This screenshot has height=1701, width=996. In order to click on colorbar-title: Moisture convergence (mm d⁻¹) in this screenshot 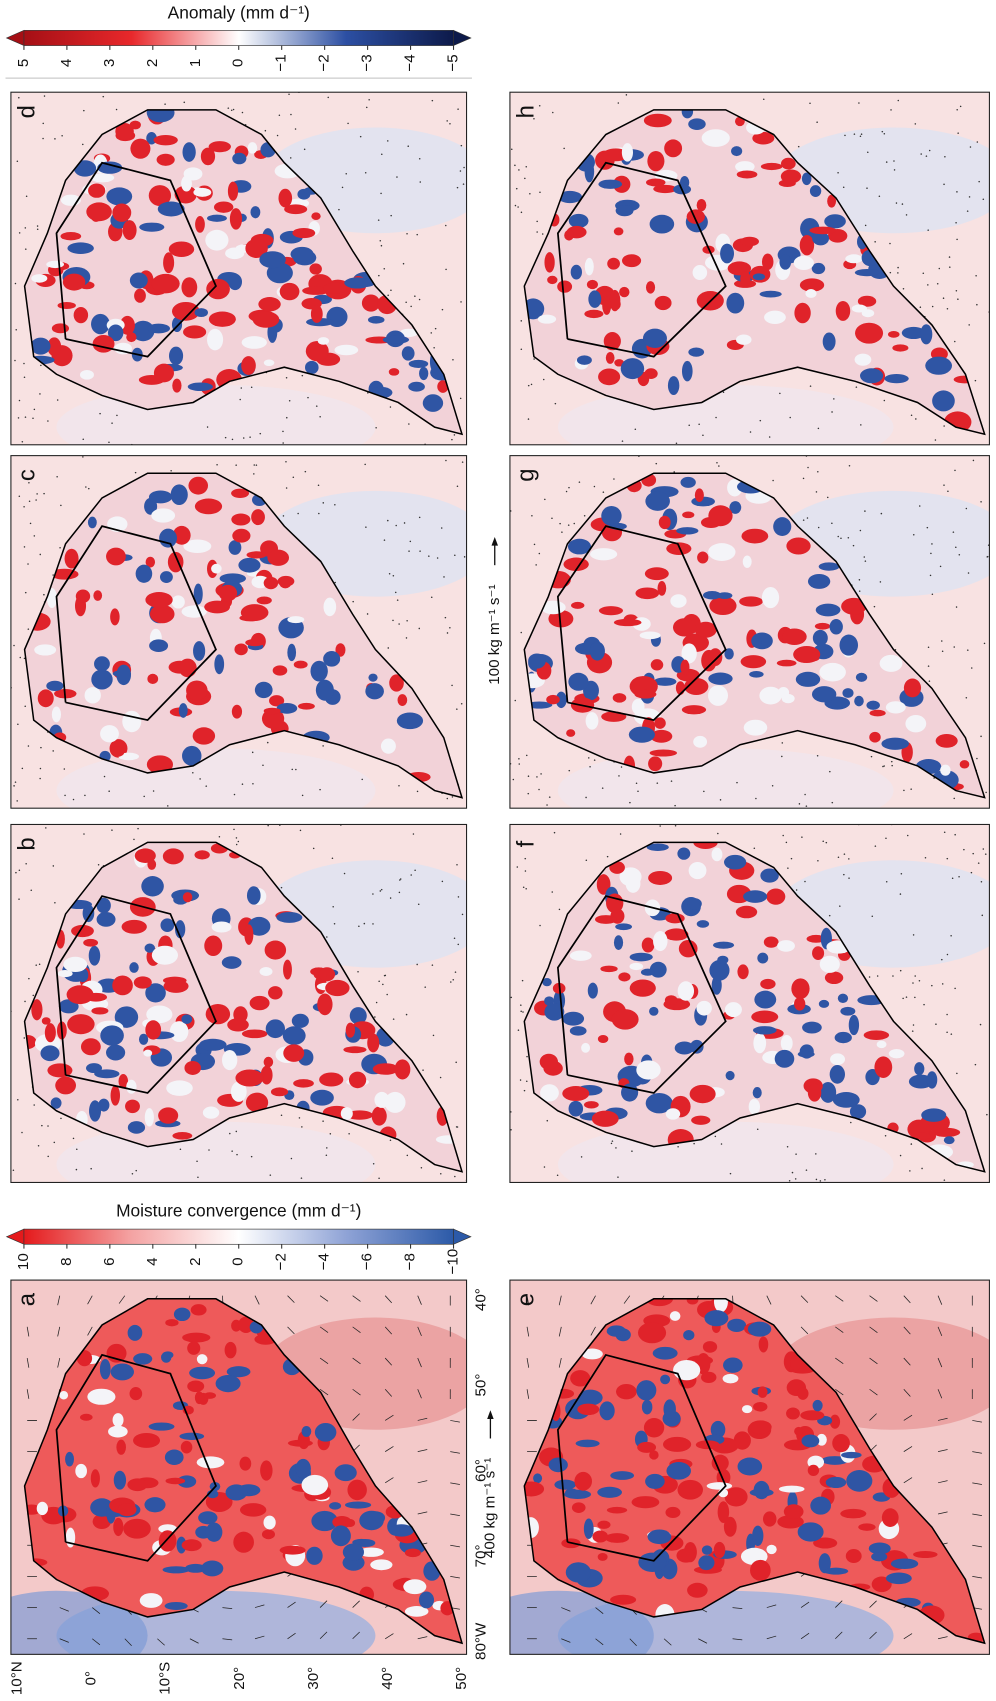, I will do `click(238, 1210)`.